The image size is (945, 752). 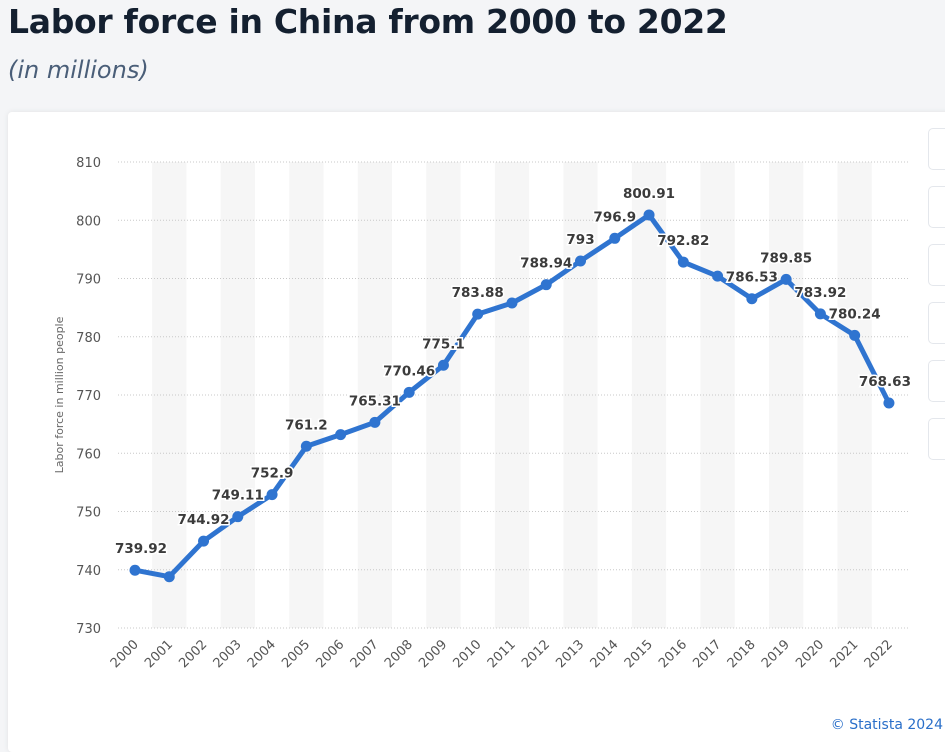 What do you see at coordinates (854, 395) in the screenshot?
I see `column-band-2021` at bounding box center [854, 395].